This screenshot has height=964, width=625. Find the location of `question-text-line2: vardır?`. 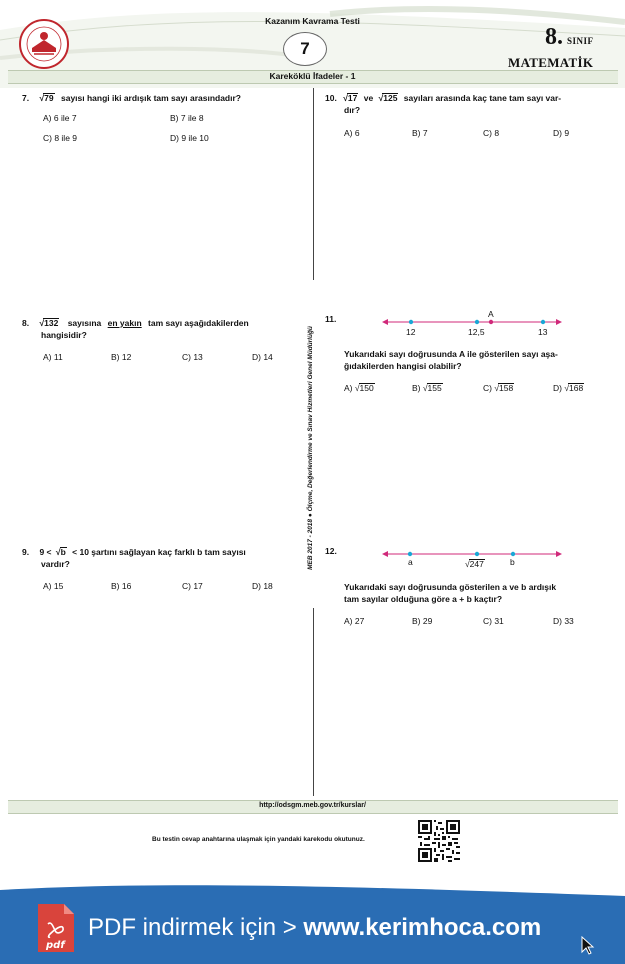

question-text-line2: vardır? is located at coordinates (55, 564).